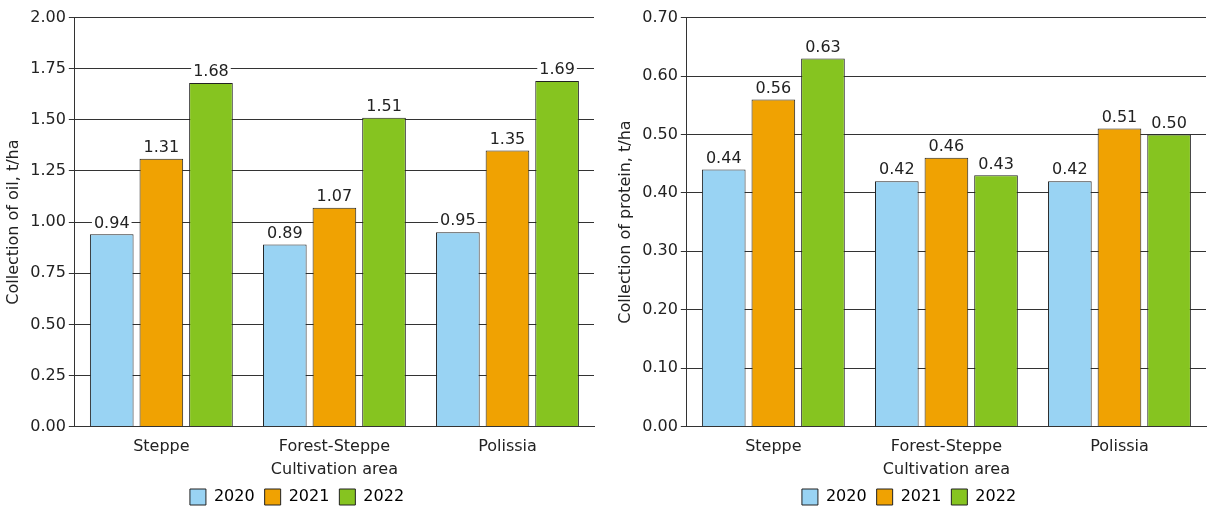 Image resolution: width=1216 pixels, height=520 pixels. I want to click on y-tick-label: 0.10, so click(660, 367).